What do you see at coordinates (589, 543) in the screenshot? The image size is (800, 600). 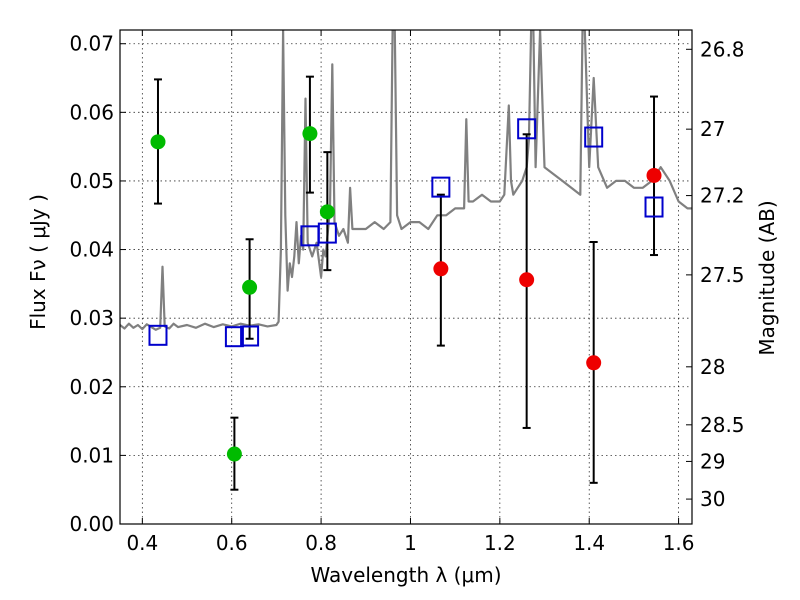 I see `x-tick-label: 1.4` at bounding box center [589, 543].